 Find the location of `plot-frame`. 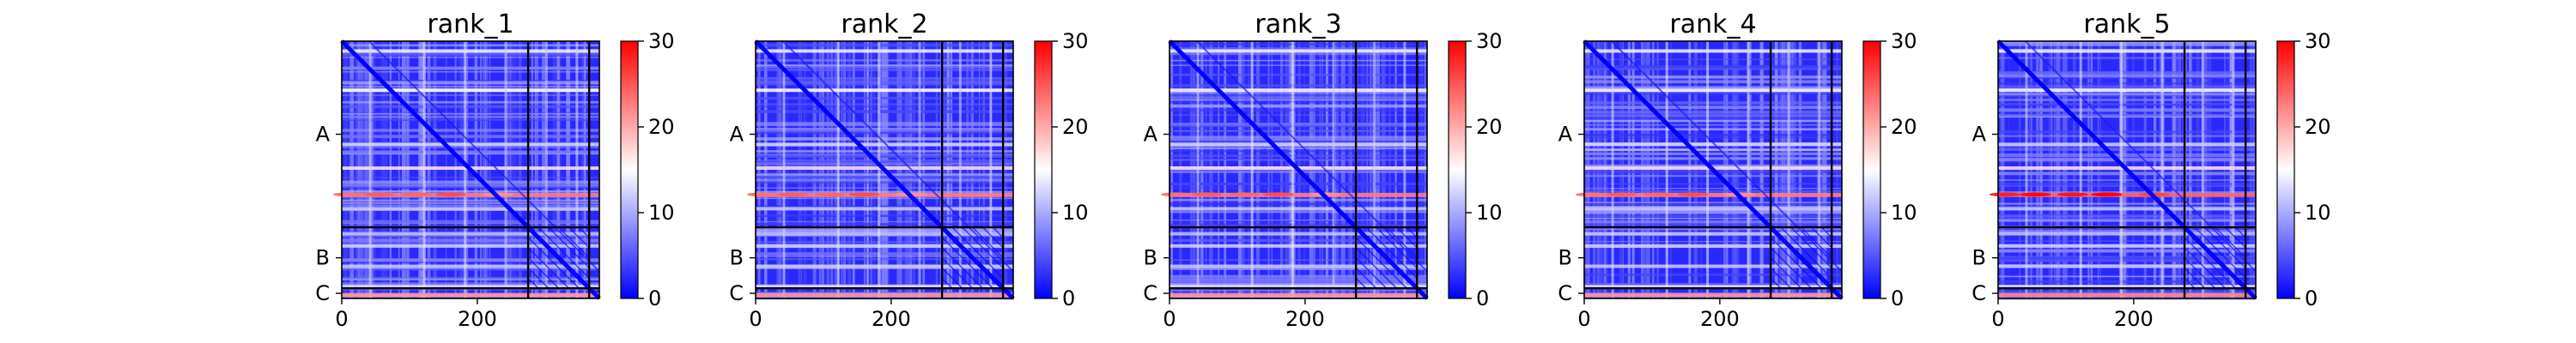

plot-frame is located at coordinates (1298, 169).